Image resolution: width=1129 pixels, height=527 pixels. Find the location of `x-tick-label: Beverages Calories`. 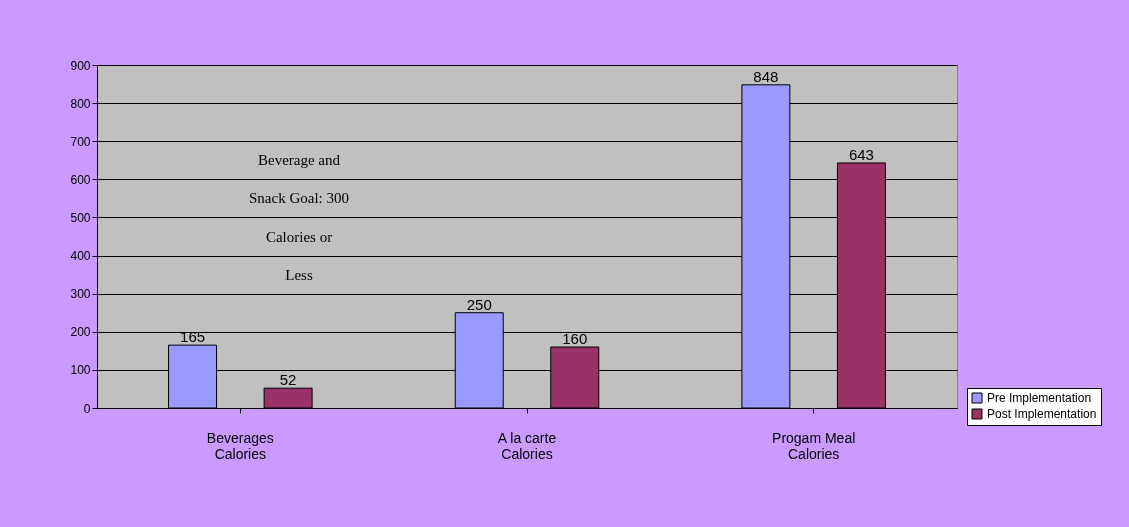

x-tick-label: Beverages Calories is located at coordinates (240, 445).